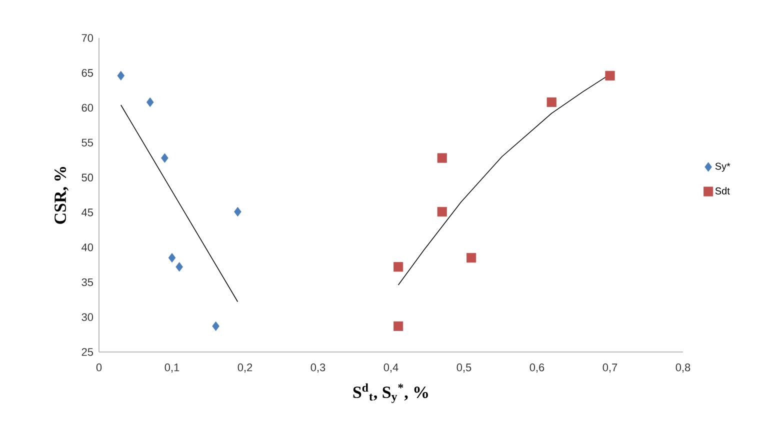  Describe the element at coordinates (722, 190) in the screenshot. I see `legend-label: Sdt` at that location.